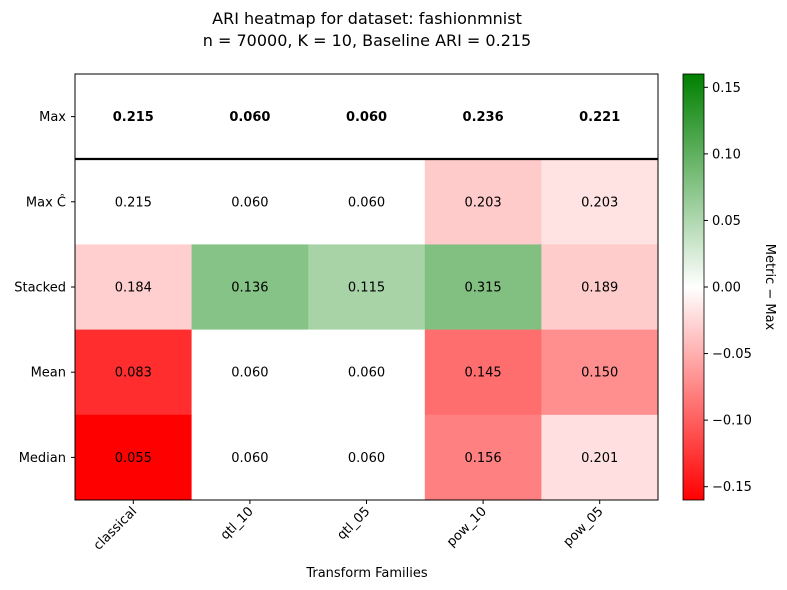 This screenshot has width=787, height=590. I want to click on y-axis: Max Max Ĉ Stacked Mean Median, so click(44, 288).